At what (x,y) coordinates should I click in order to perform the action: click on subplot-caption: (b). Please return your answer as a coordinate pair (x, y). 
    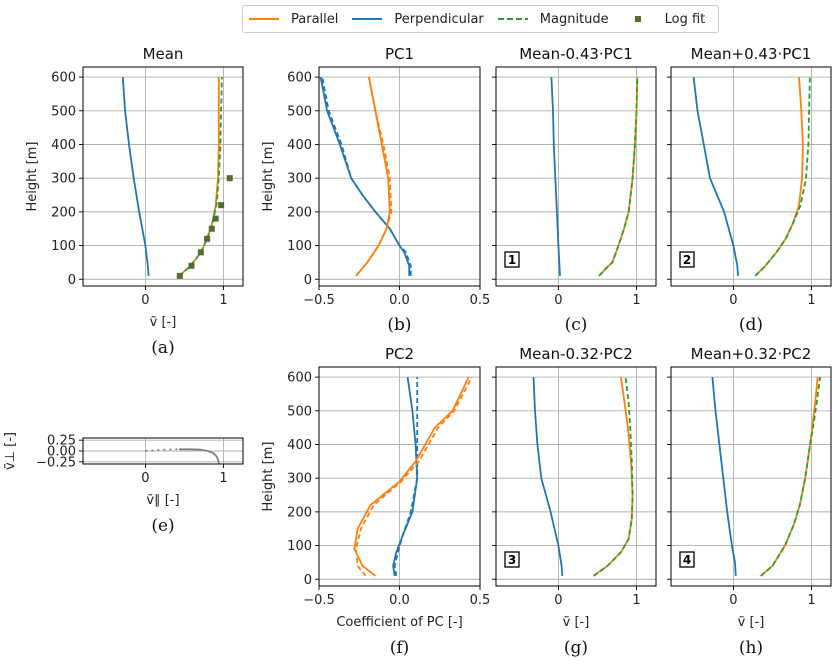
    Looking at the image, I should click on (399, 325).